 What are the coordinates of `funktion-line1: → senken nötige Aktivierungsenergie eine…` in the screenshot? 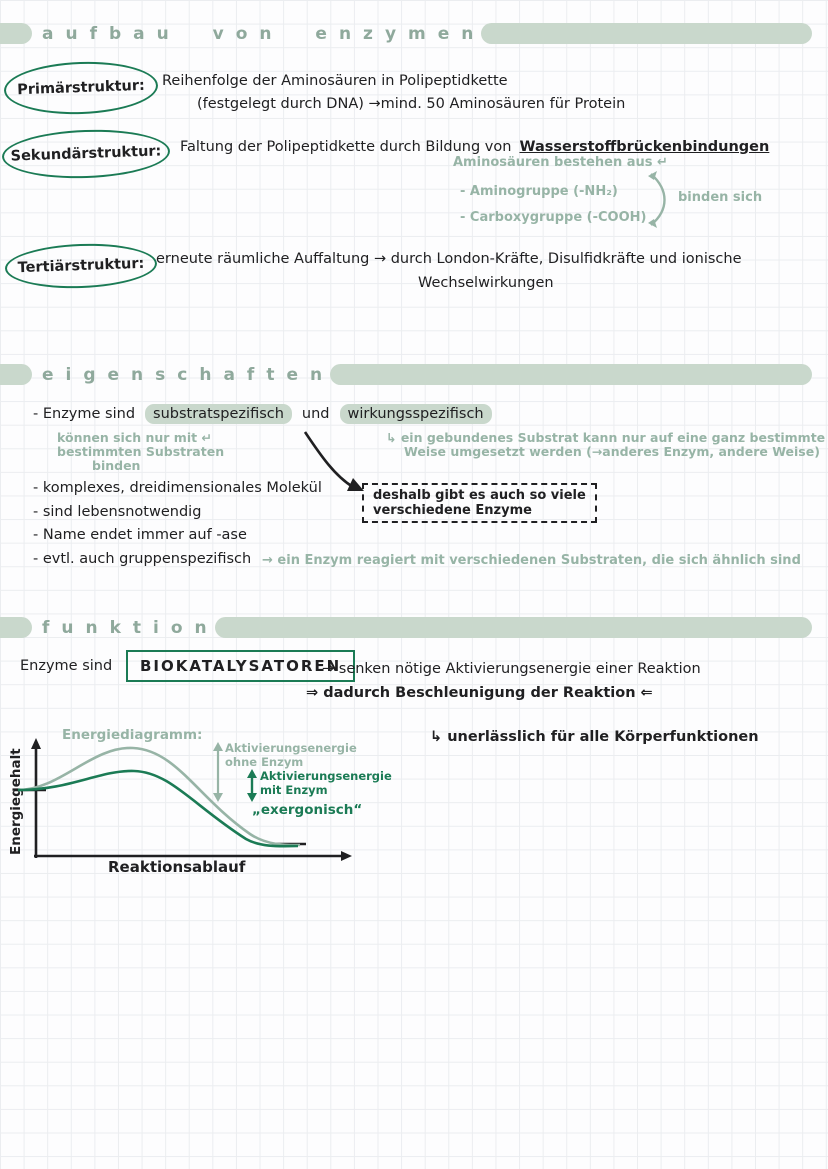 It's located at (511, 669).